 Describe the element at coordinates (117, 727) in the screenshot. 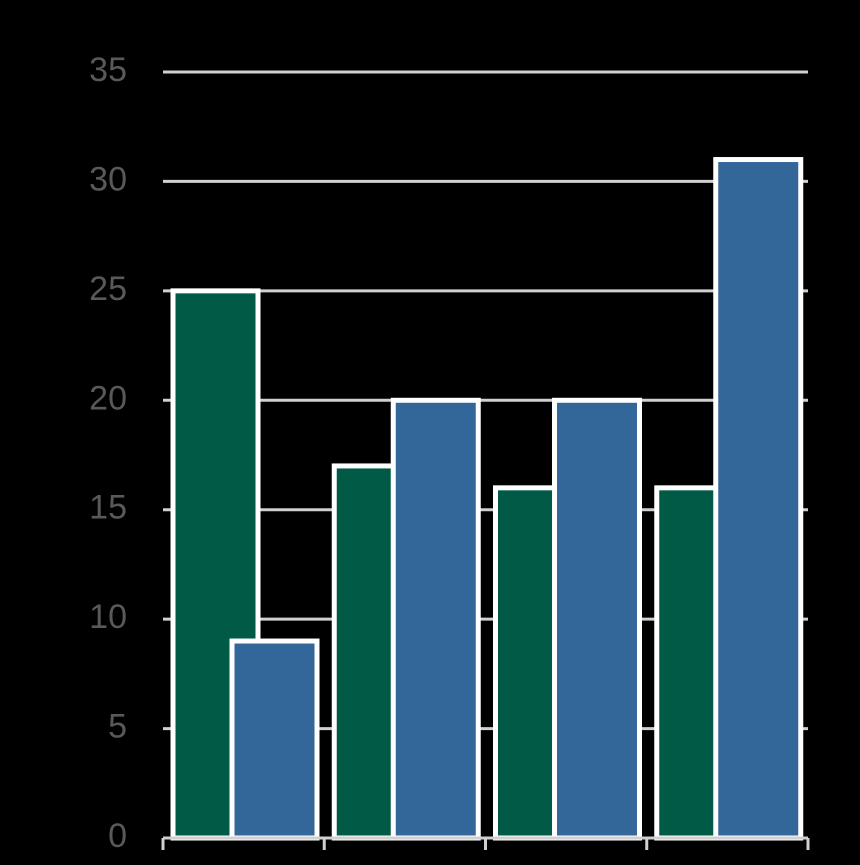

I see `y-tick-label: 5` at that location.